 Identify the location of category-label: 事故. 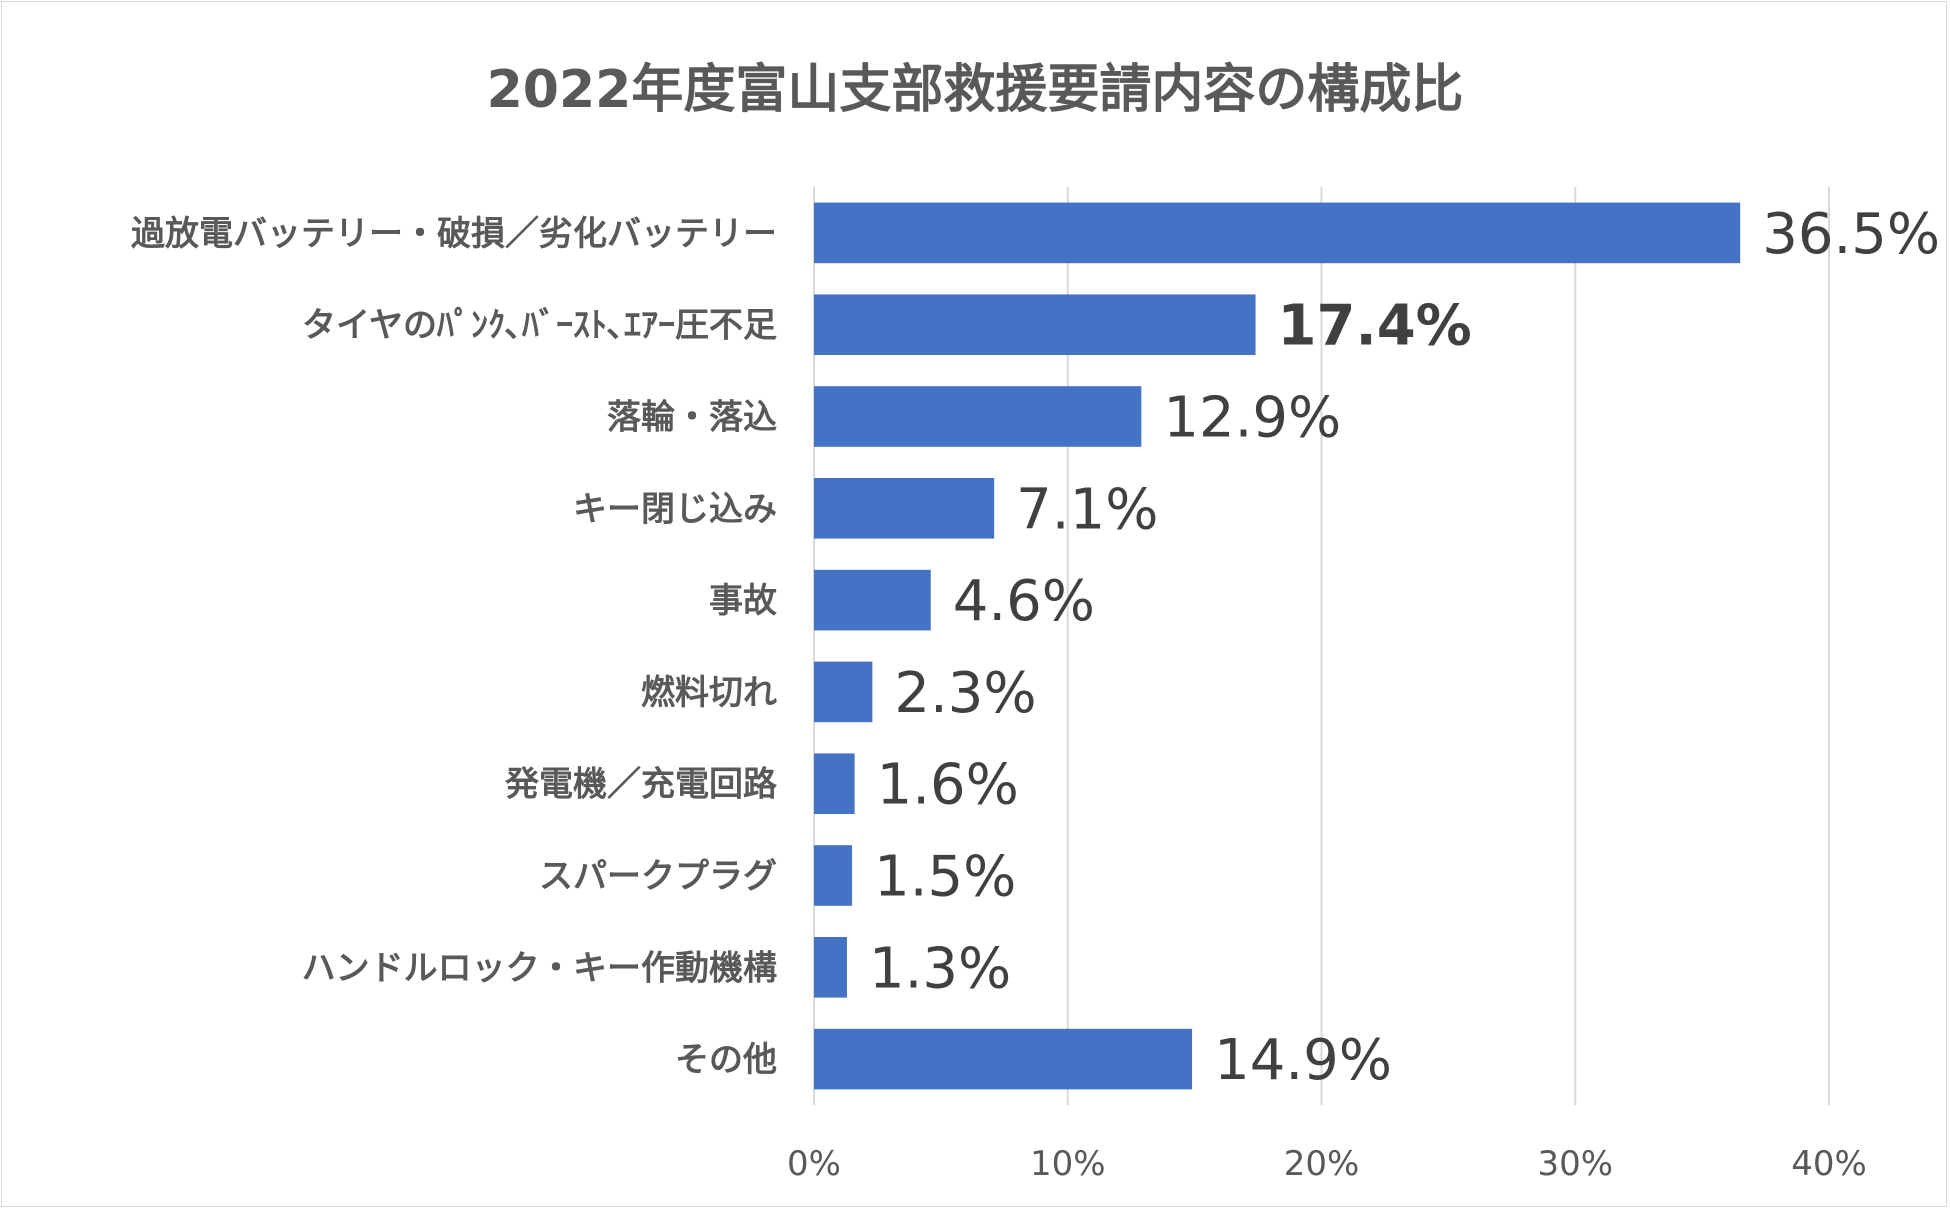
(743, 601).